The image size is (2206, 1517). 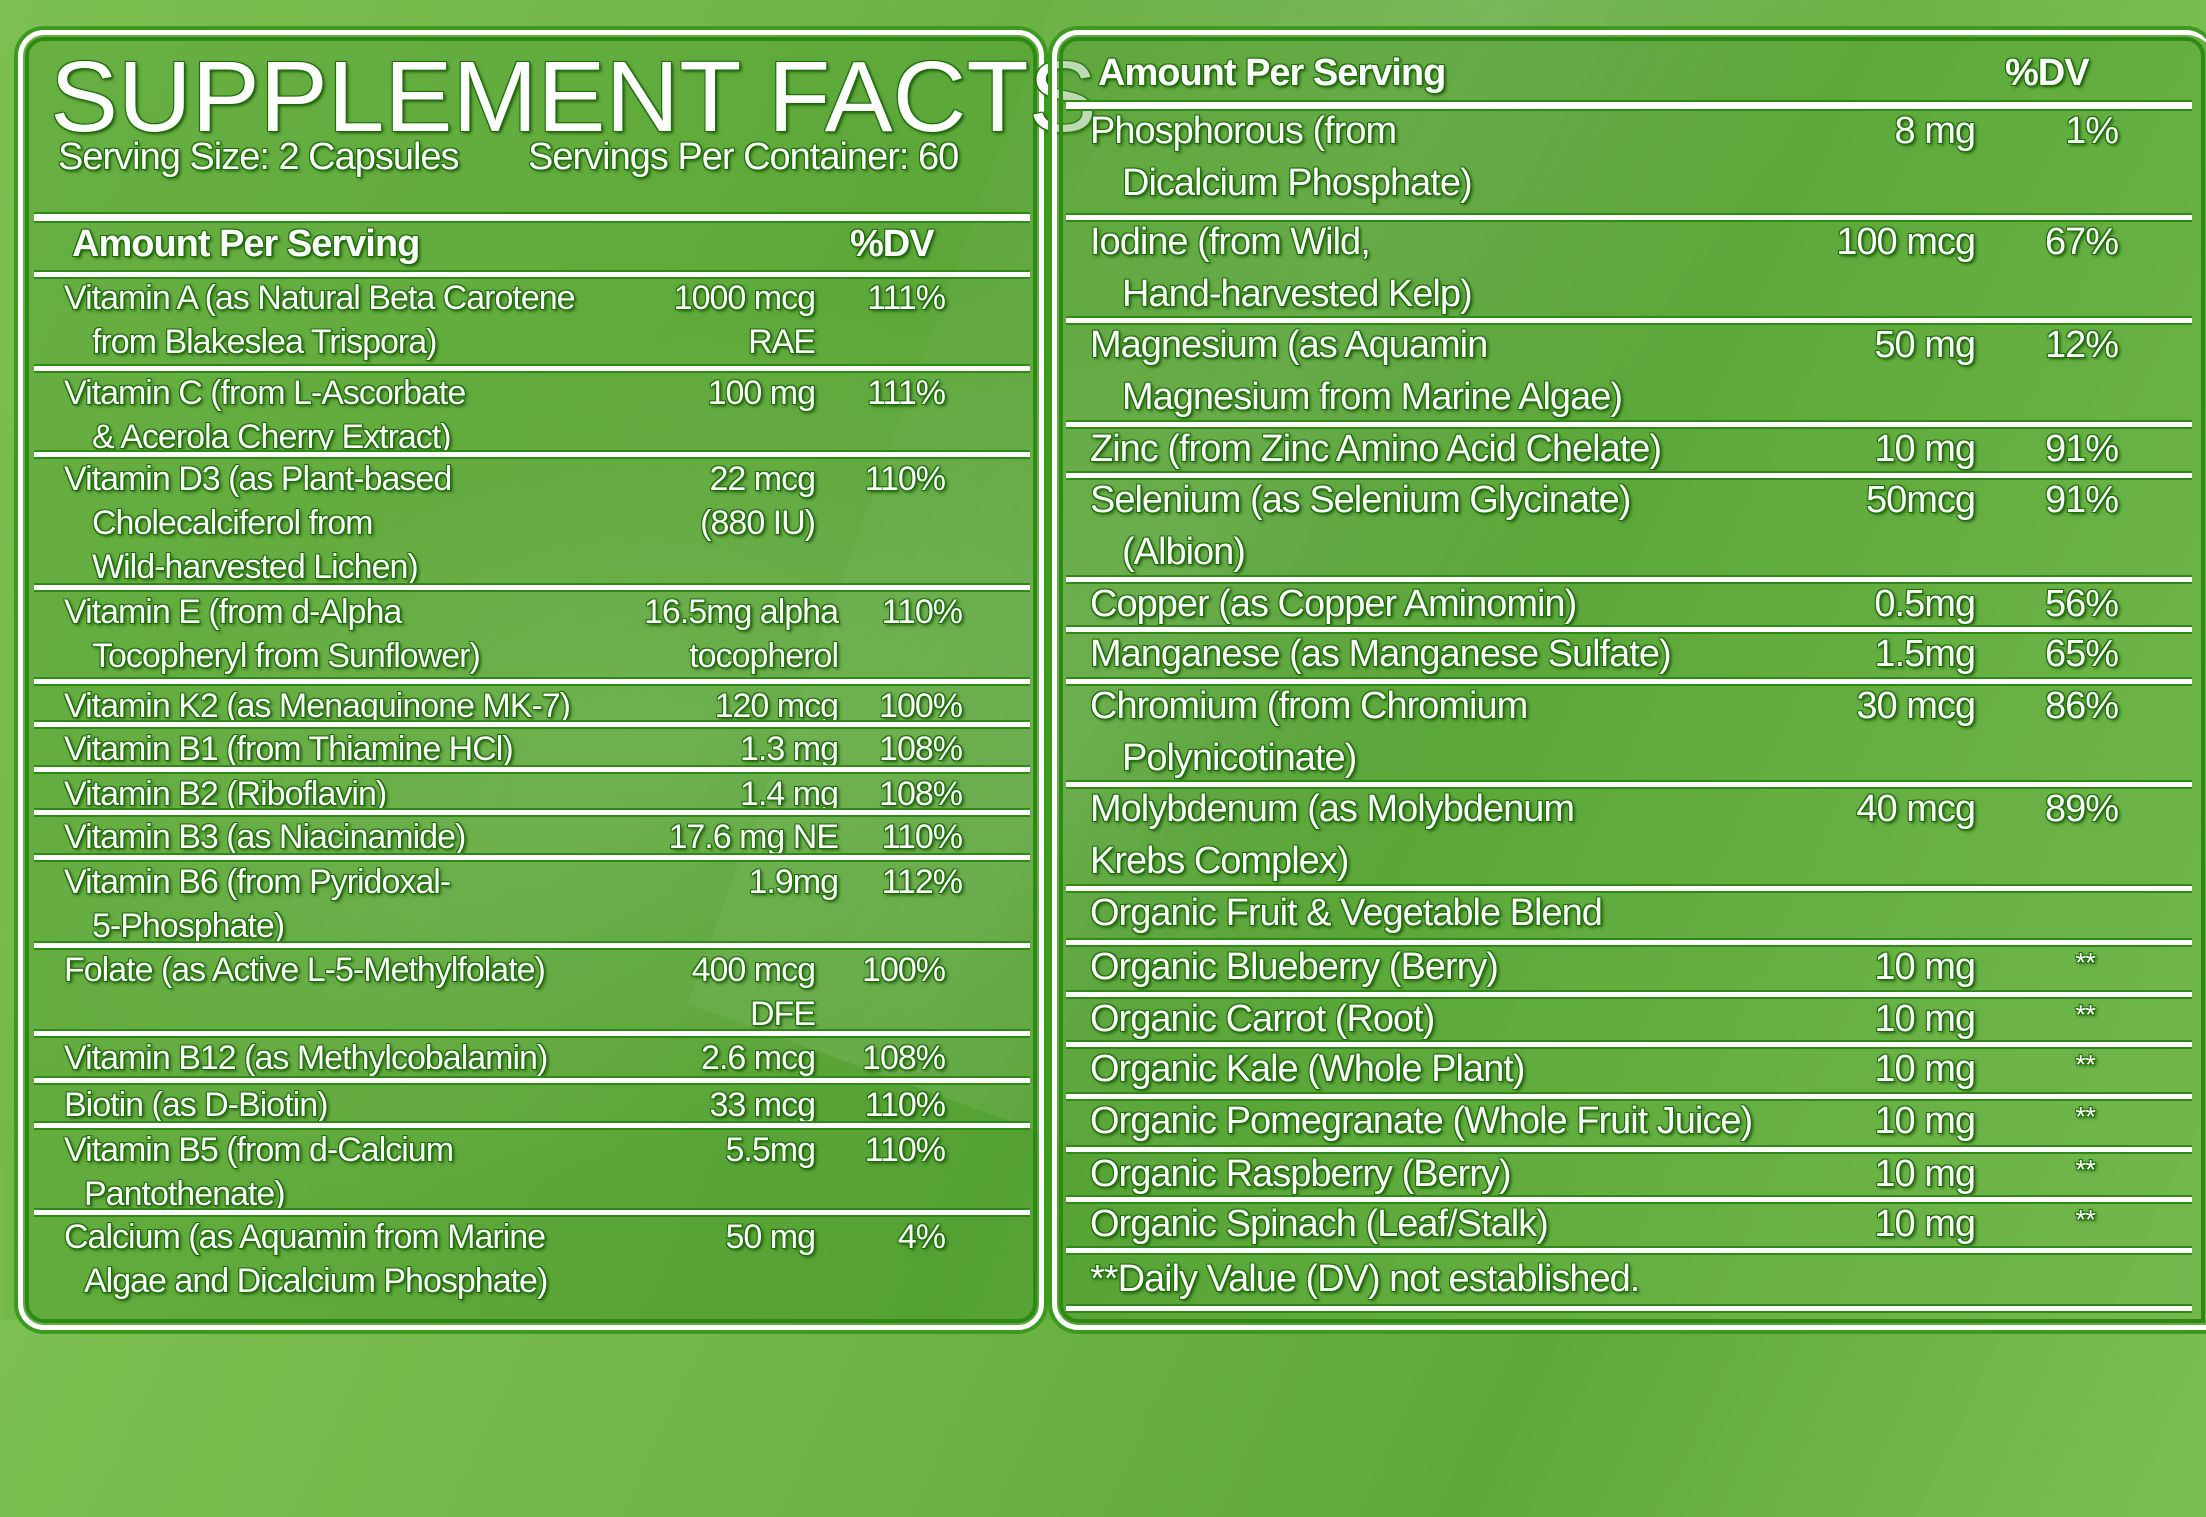 I want to click on nutrient-name: Molybdenum (as Molybdenum, so click(x=1332, y=809).